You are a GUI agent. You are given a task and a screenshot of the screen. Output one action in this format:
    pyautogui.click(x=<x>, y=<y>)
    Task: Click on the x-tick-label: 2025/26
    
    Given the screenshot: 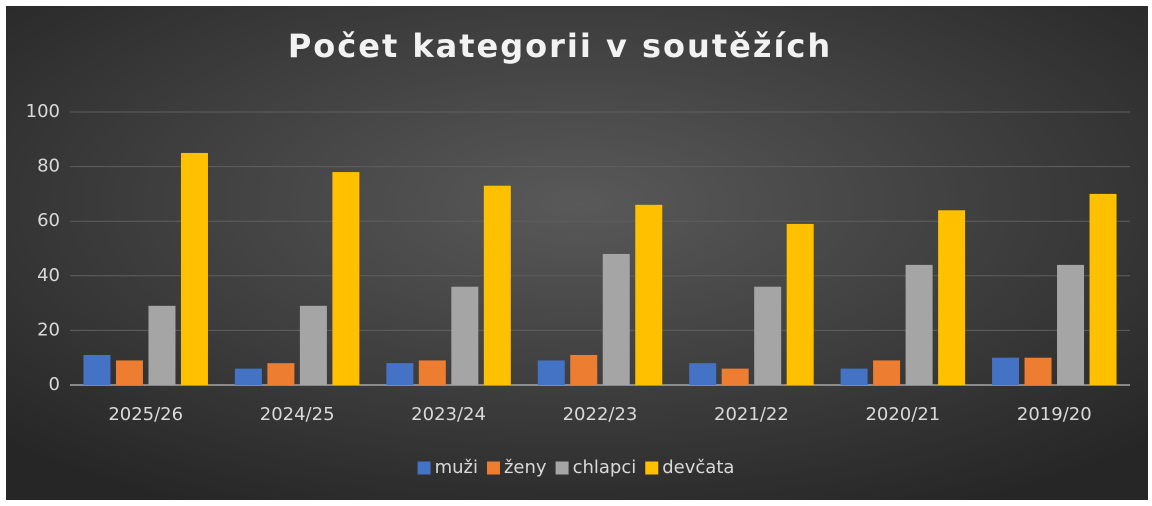 What is the action you would take?
    pyautogui.click(x=145, y=414)
    